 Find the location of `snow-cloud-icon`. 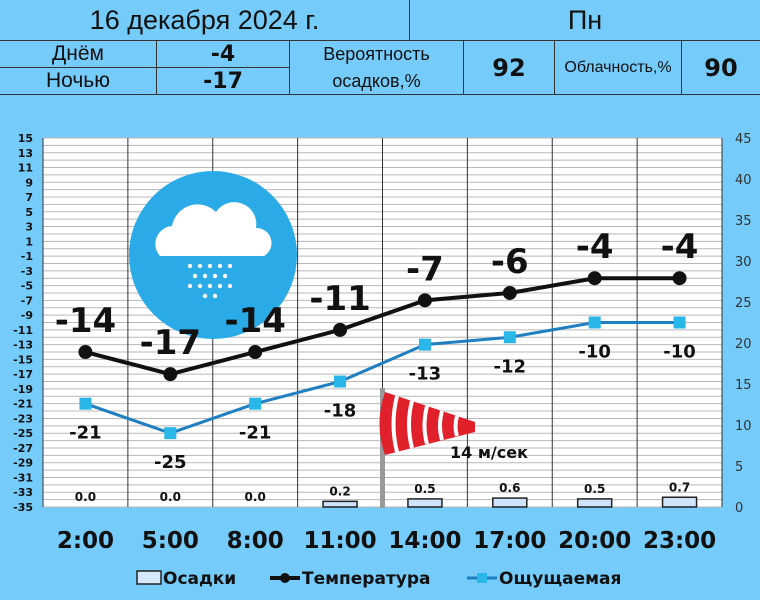

snow-cloud-icon is located at coordinates (213, 255).